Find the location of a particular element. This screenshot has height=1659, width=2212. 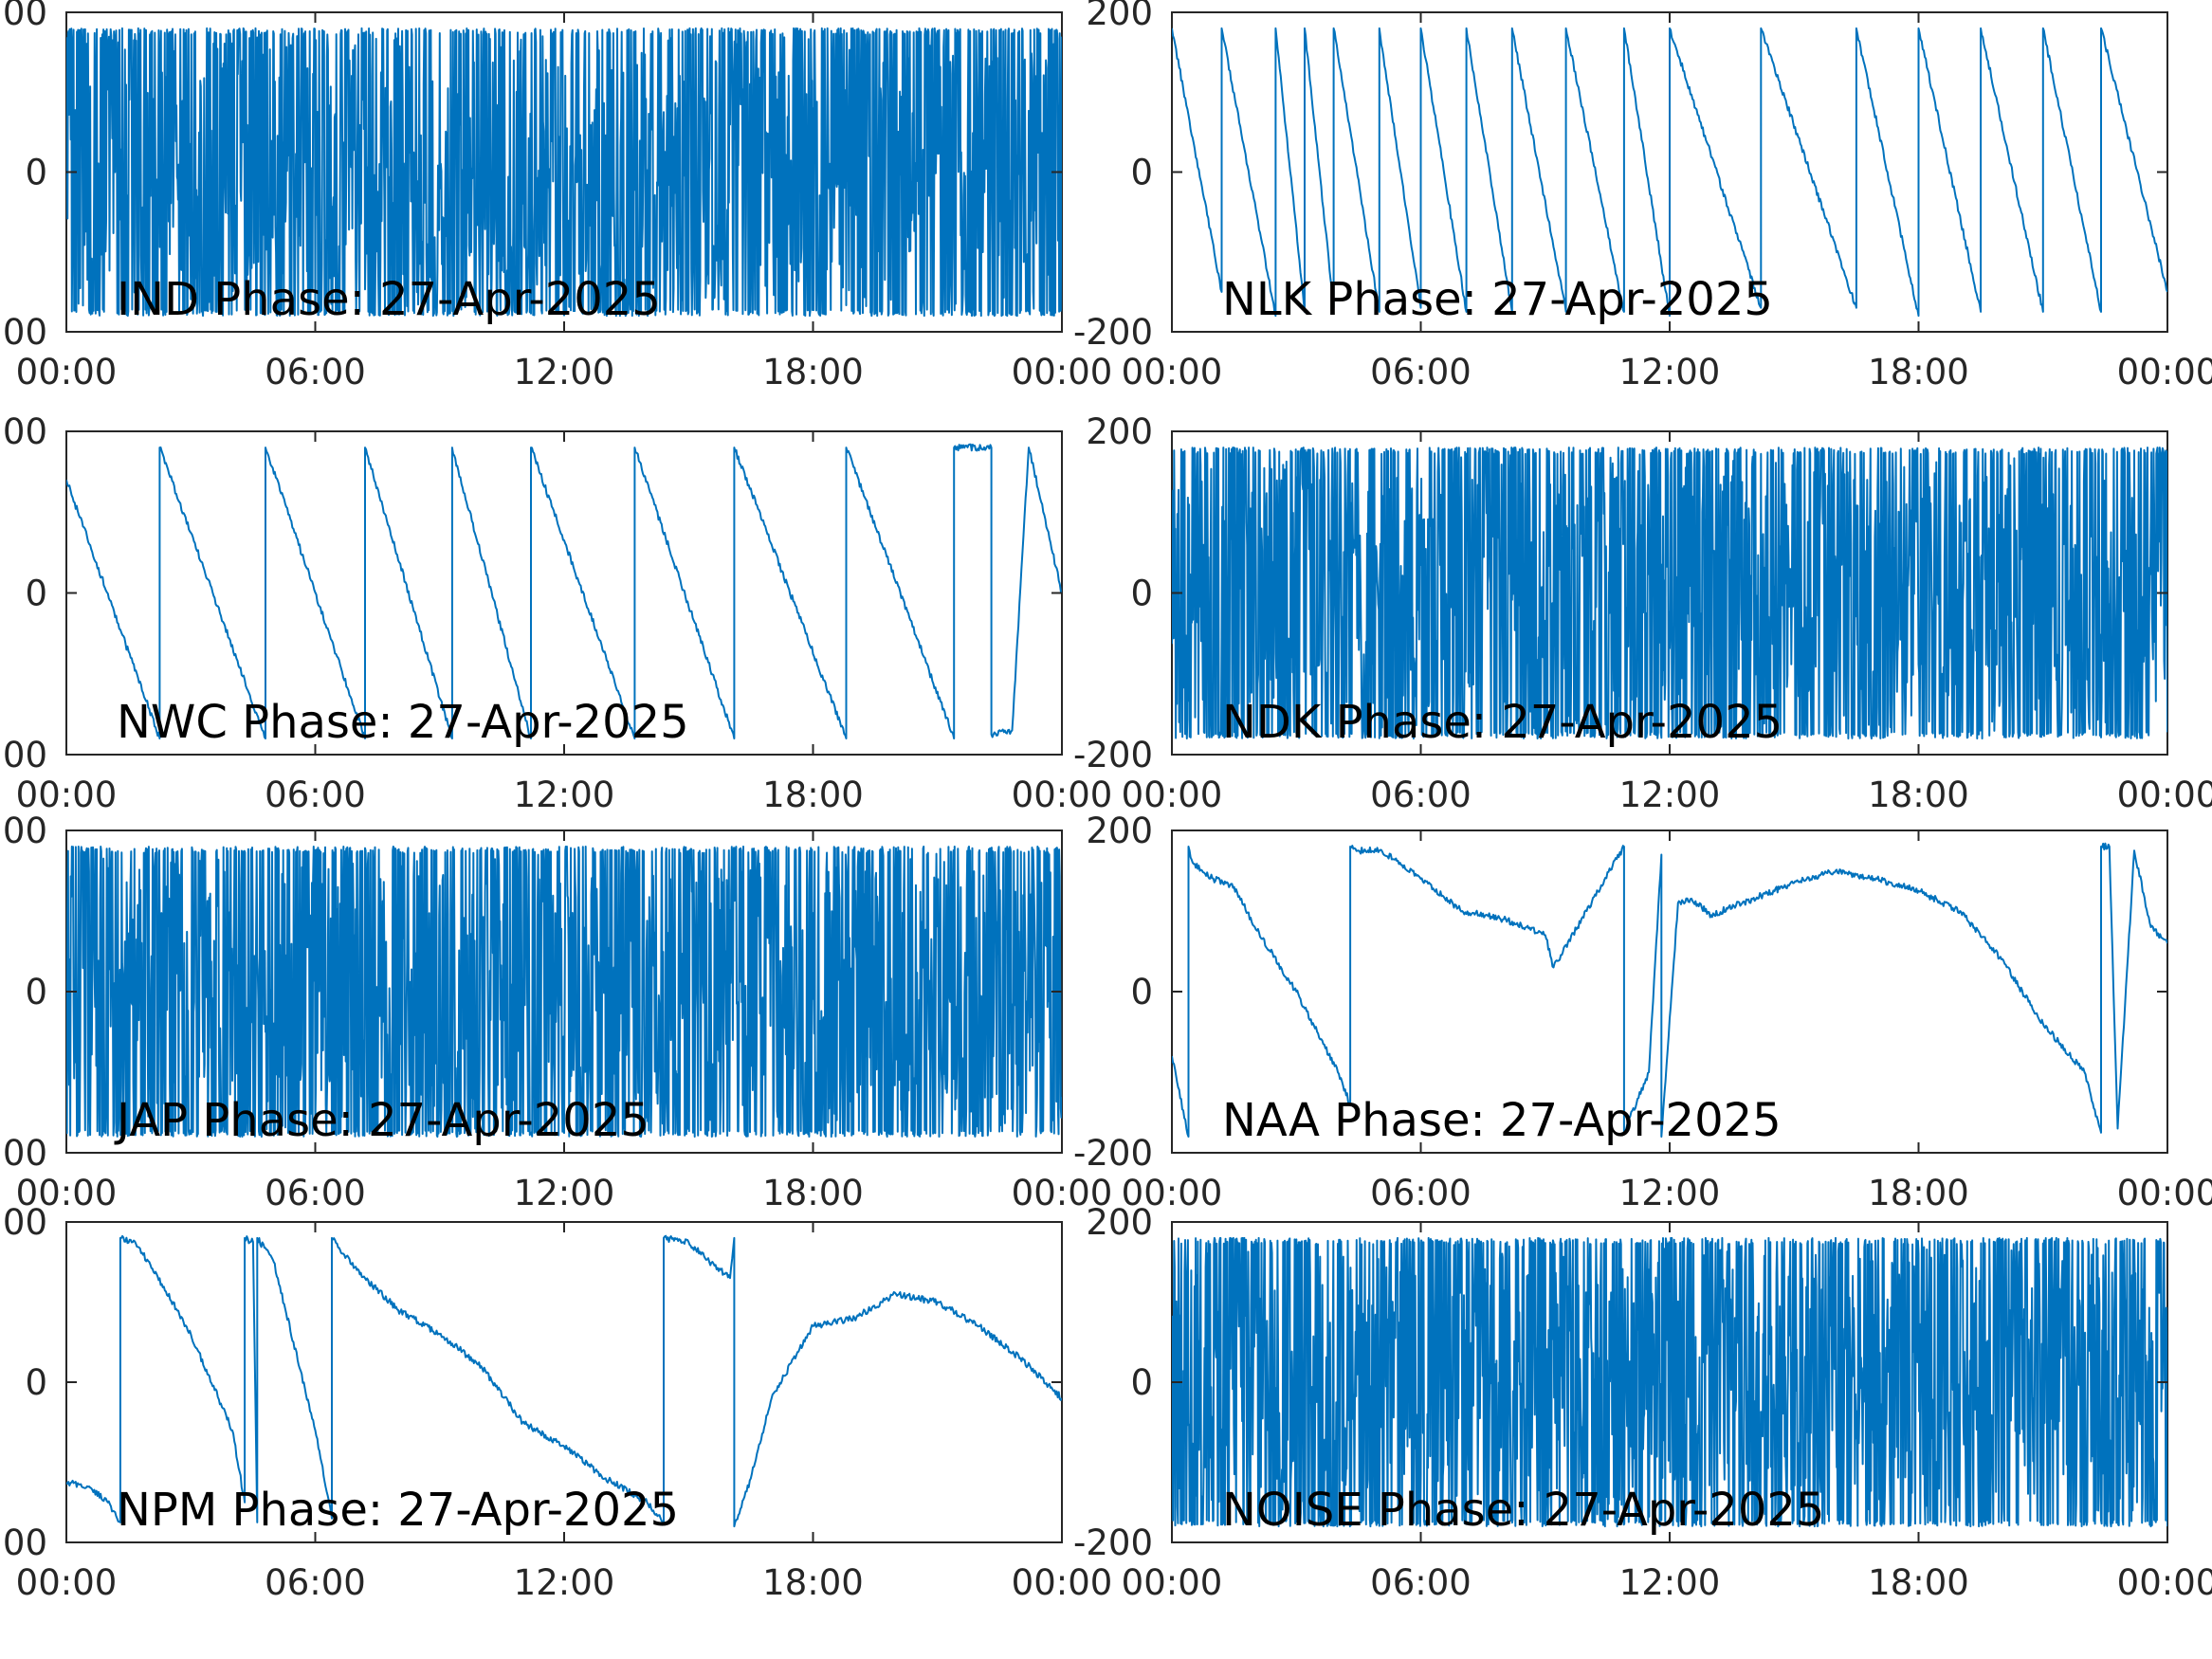

panel-label: IND Phase: 27-Apr-2025 is located at coordinates (389, 299).